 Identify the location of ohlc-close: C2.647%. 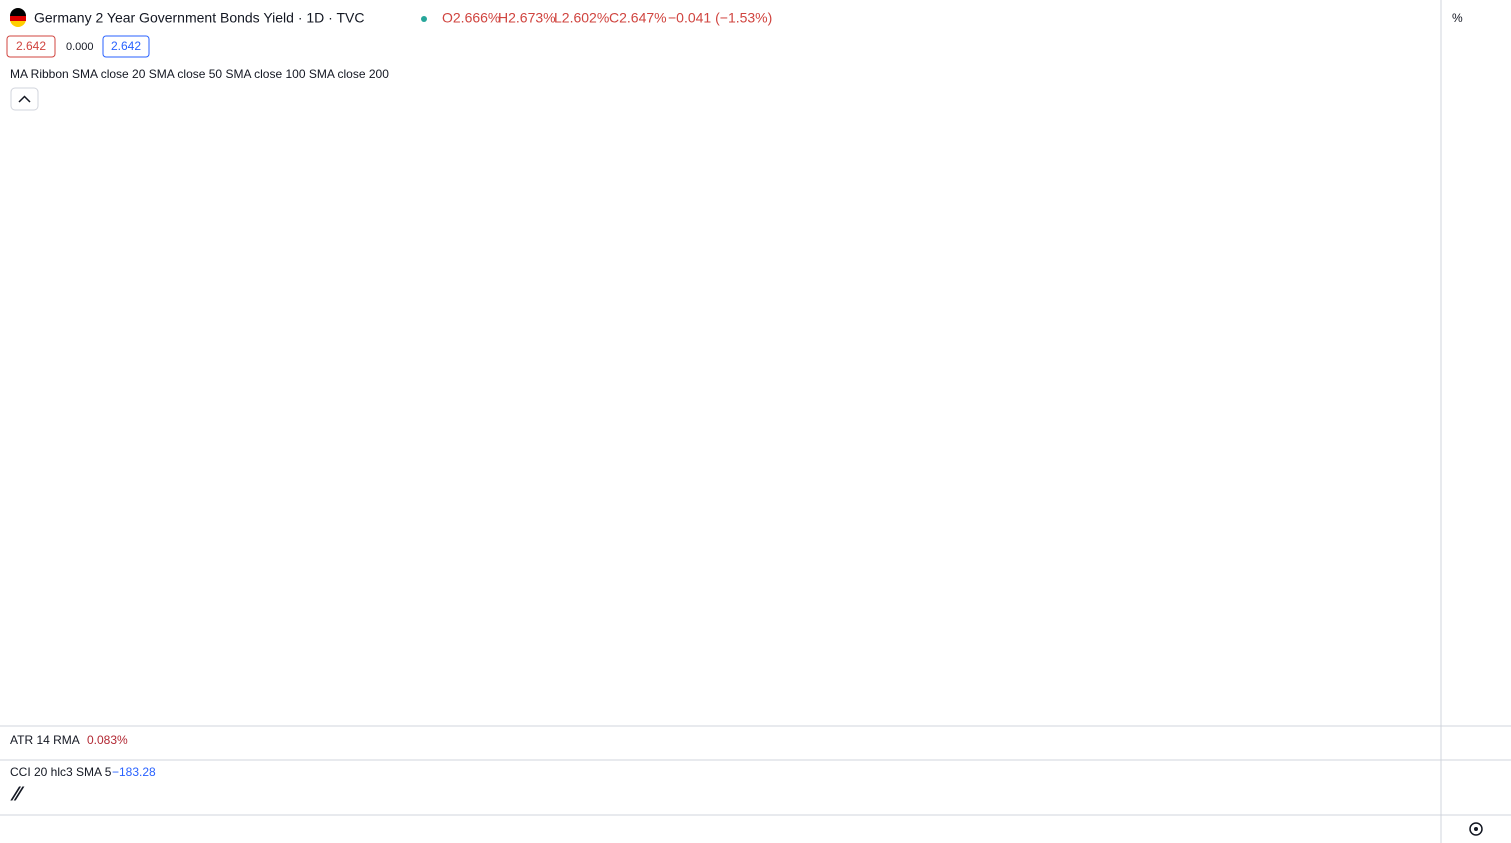
(638, 18).